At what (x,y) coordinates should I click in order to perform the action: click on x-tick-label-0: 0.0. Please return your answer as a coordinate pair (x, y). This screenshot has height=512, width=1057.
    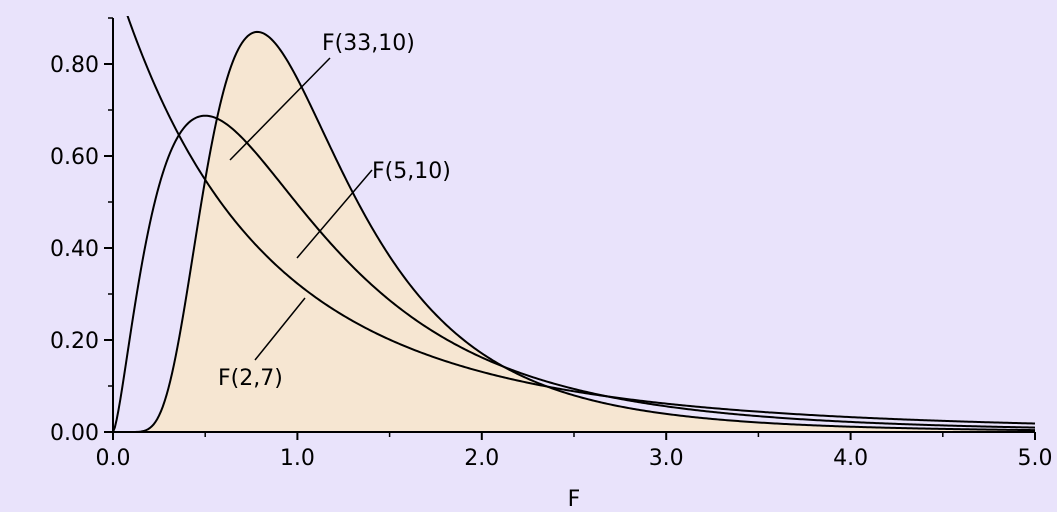
    Looking at the image, I should click on (113, 458).